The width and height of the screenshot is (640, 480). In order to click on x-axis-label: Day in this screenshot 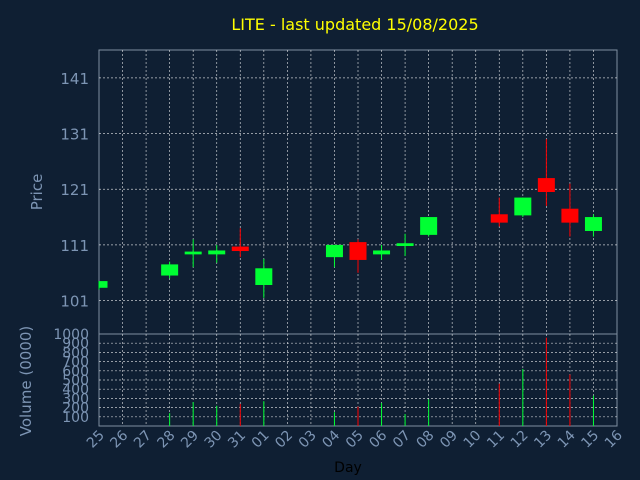, I will do `click(348, 468)`.